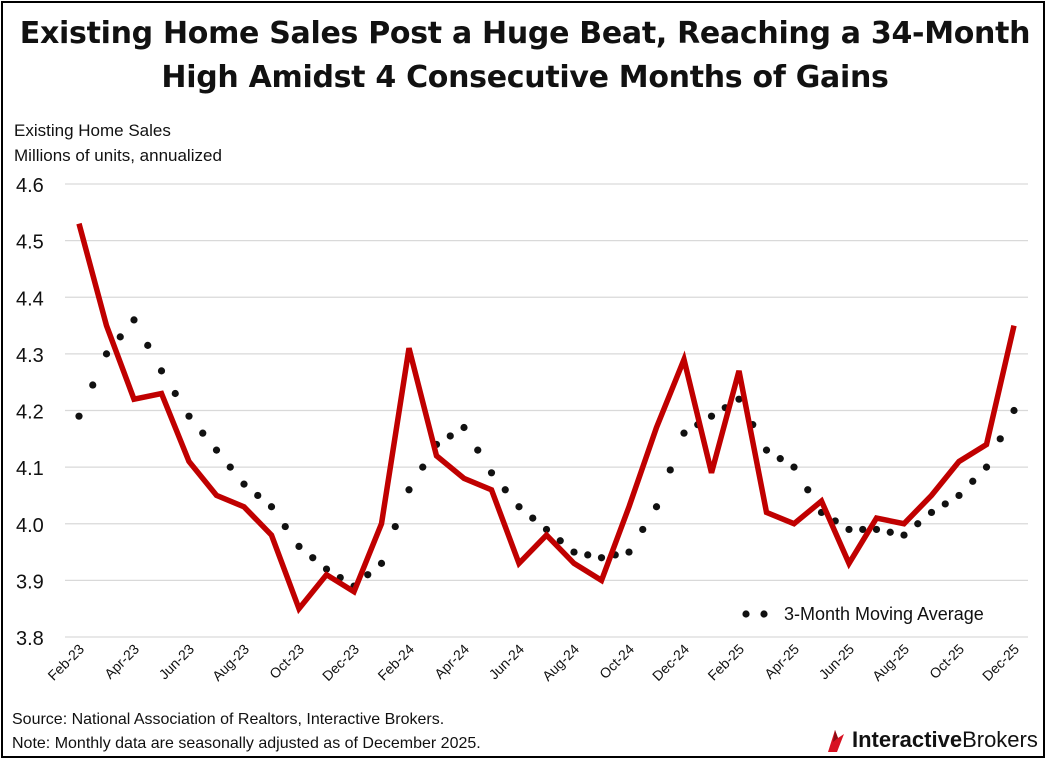 This screenshot has width=1050, height=763. What do you see at coordinates (286, 661) in the screenshot?
I see `x-tick-label: Oct-23` at bounding box center [286, 661].